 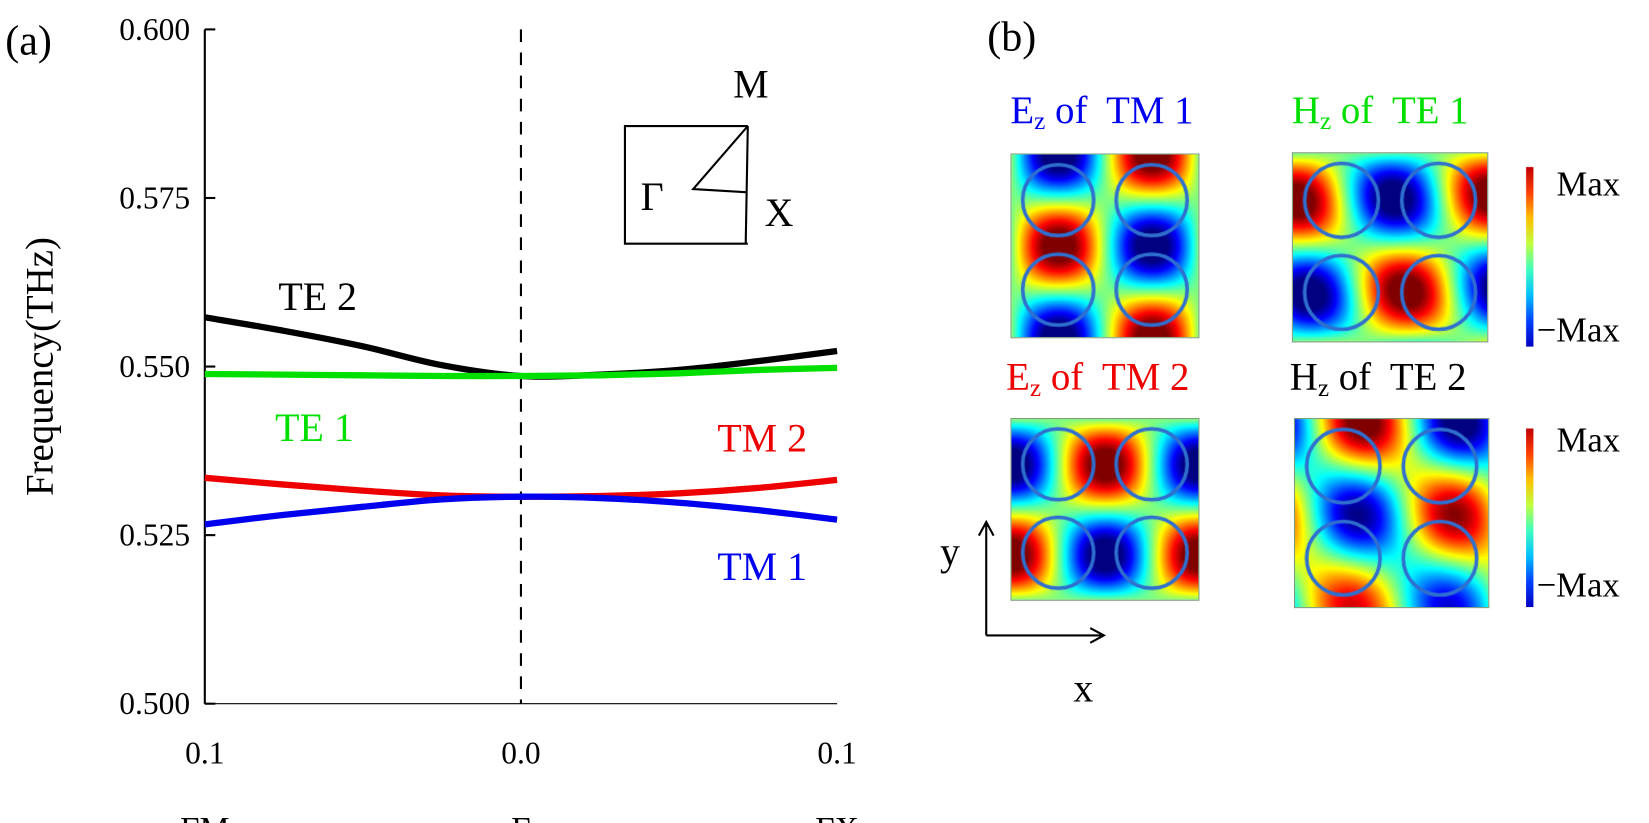 I want to click on colorbar-top-max: Max, so click(x=1588, y=184).